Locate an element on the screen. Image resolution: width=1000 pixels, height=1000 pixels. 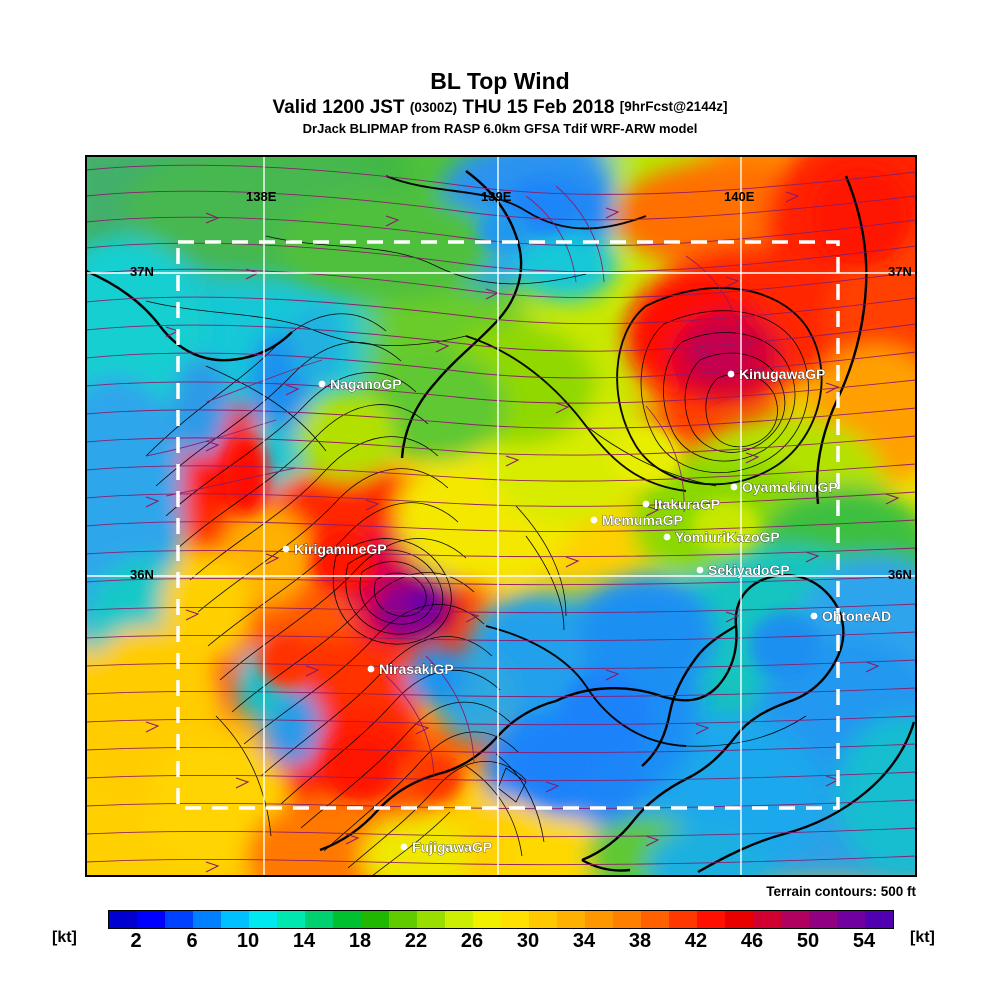
station-label: OhtoneAD is located at coordinates (856, 616).